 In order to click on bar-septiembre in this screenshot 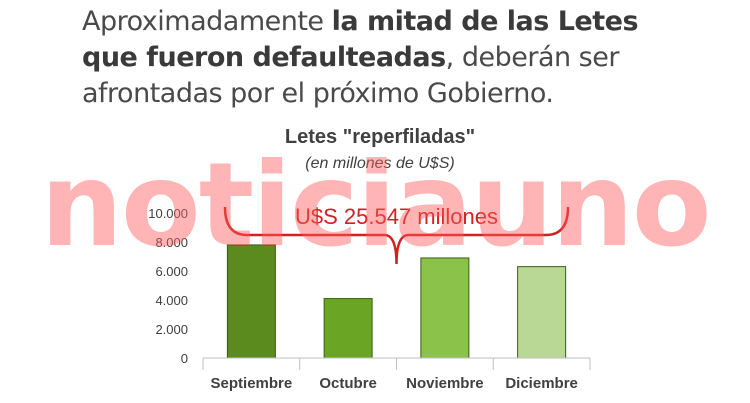, I will do `click(251, 301)`.